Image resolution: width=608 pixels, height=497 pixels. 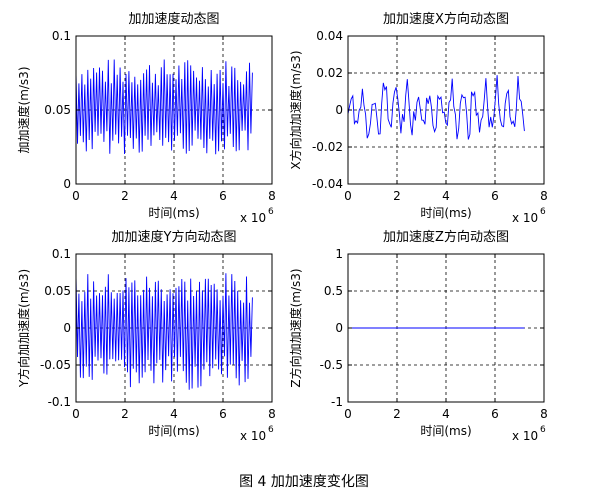 I want to click on y-tick-label: -0.05, so click(x=55, y=365).